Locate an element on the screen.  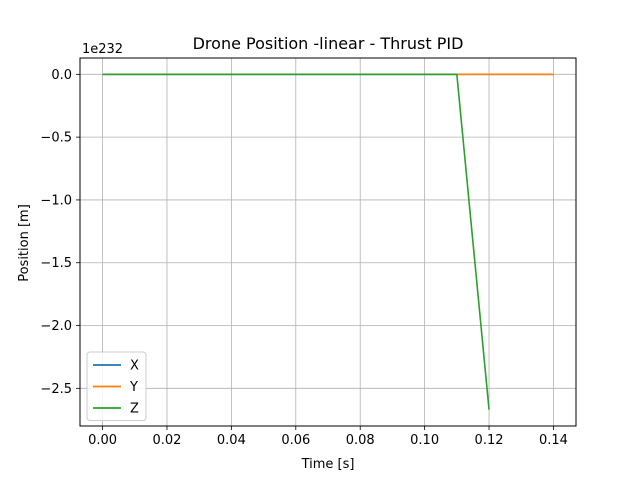
x-tick-label: 0.12 is located at coordinates (489, 440).